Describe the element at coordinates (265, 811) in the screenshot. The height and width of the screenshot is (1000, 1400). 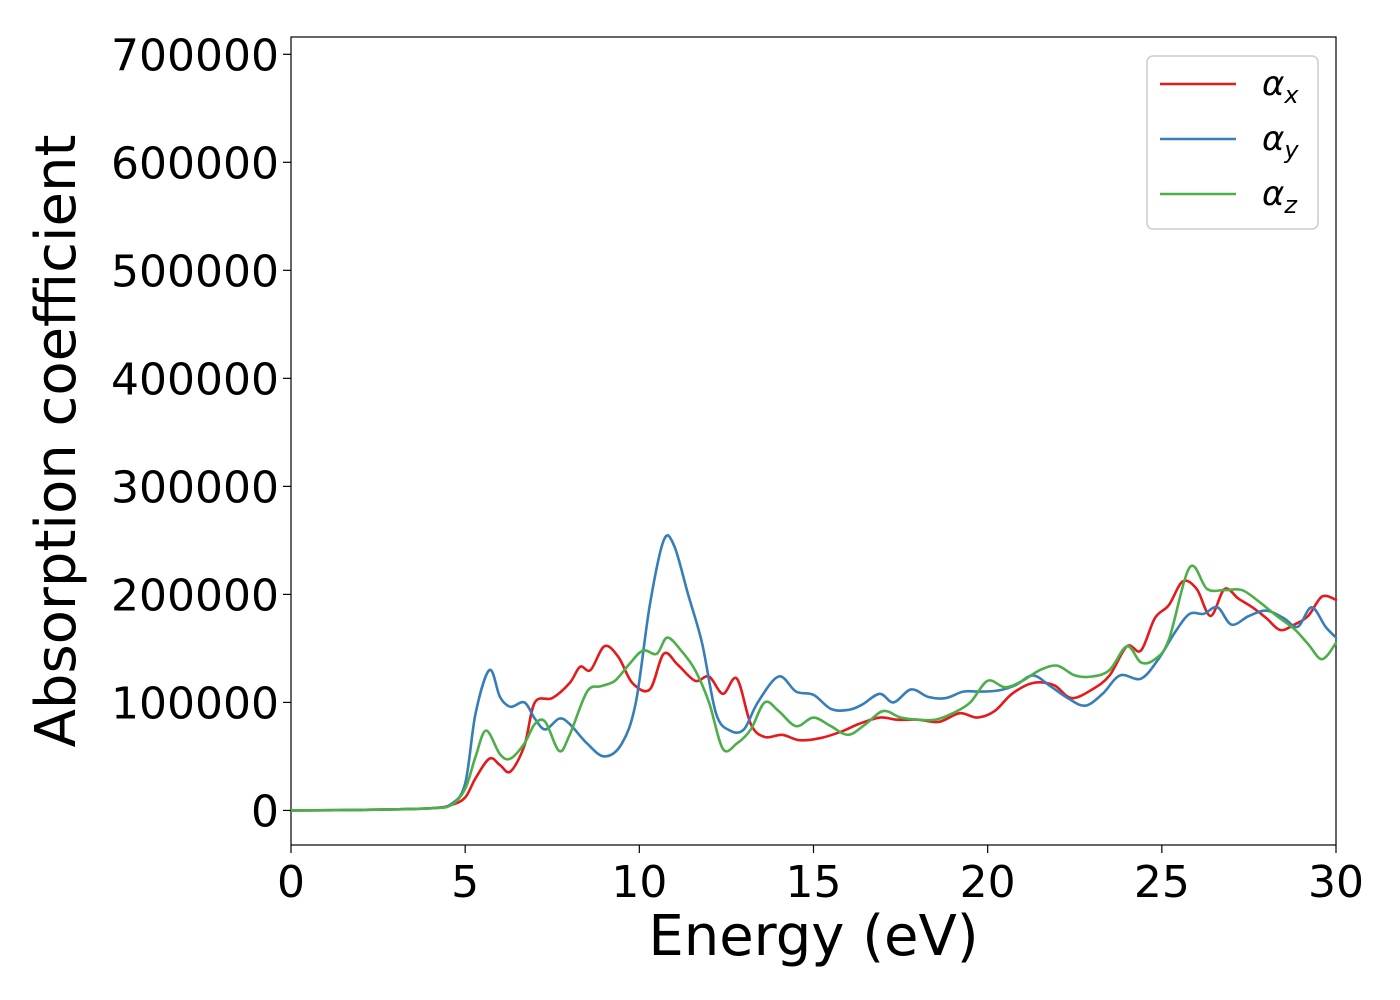
I see `y-tick-label: 0` at that location.